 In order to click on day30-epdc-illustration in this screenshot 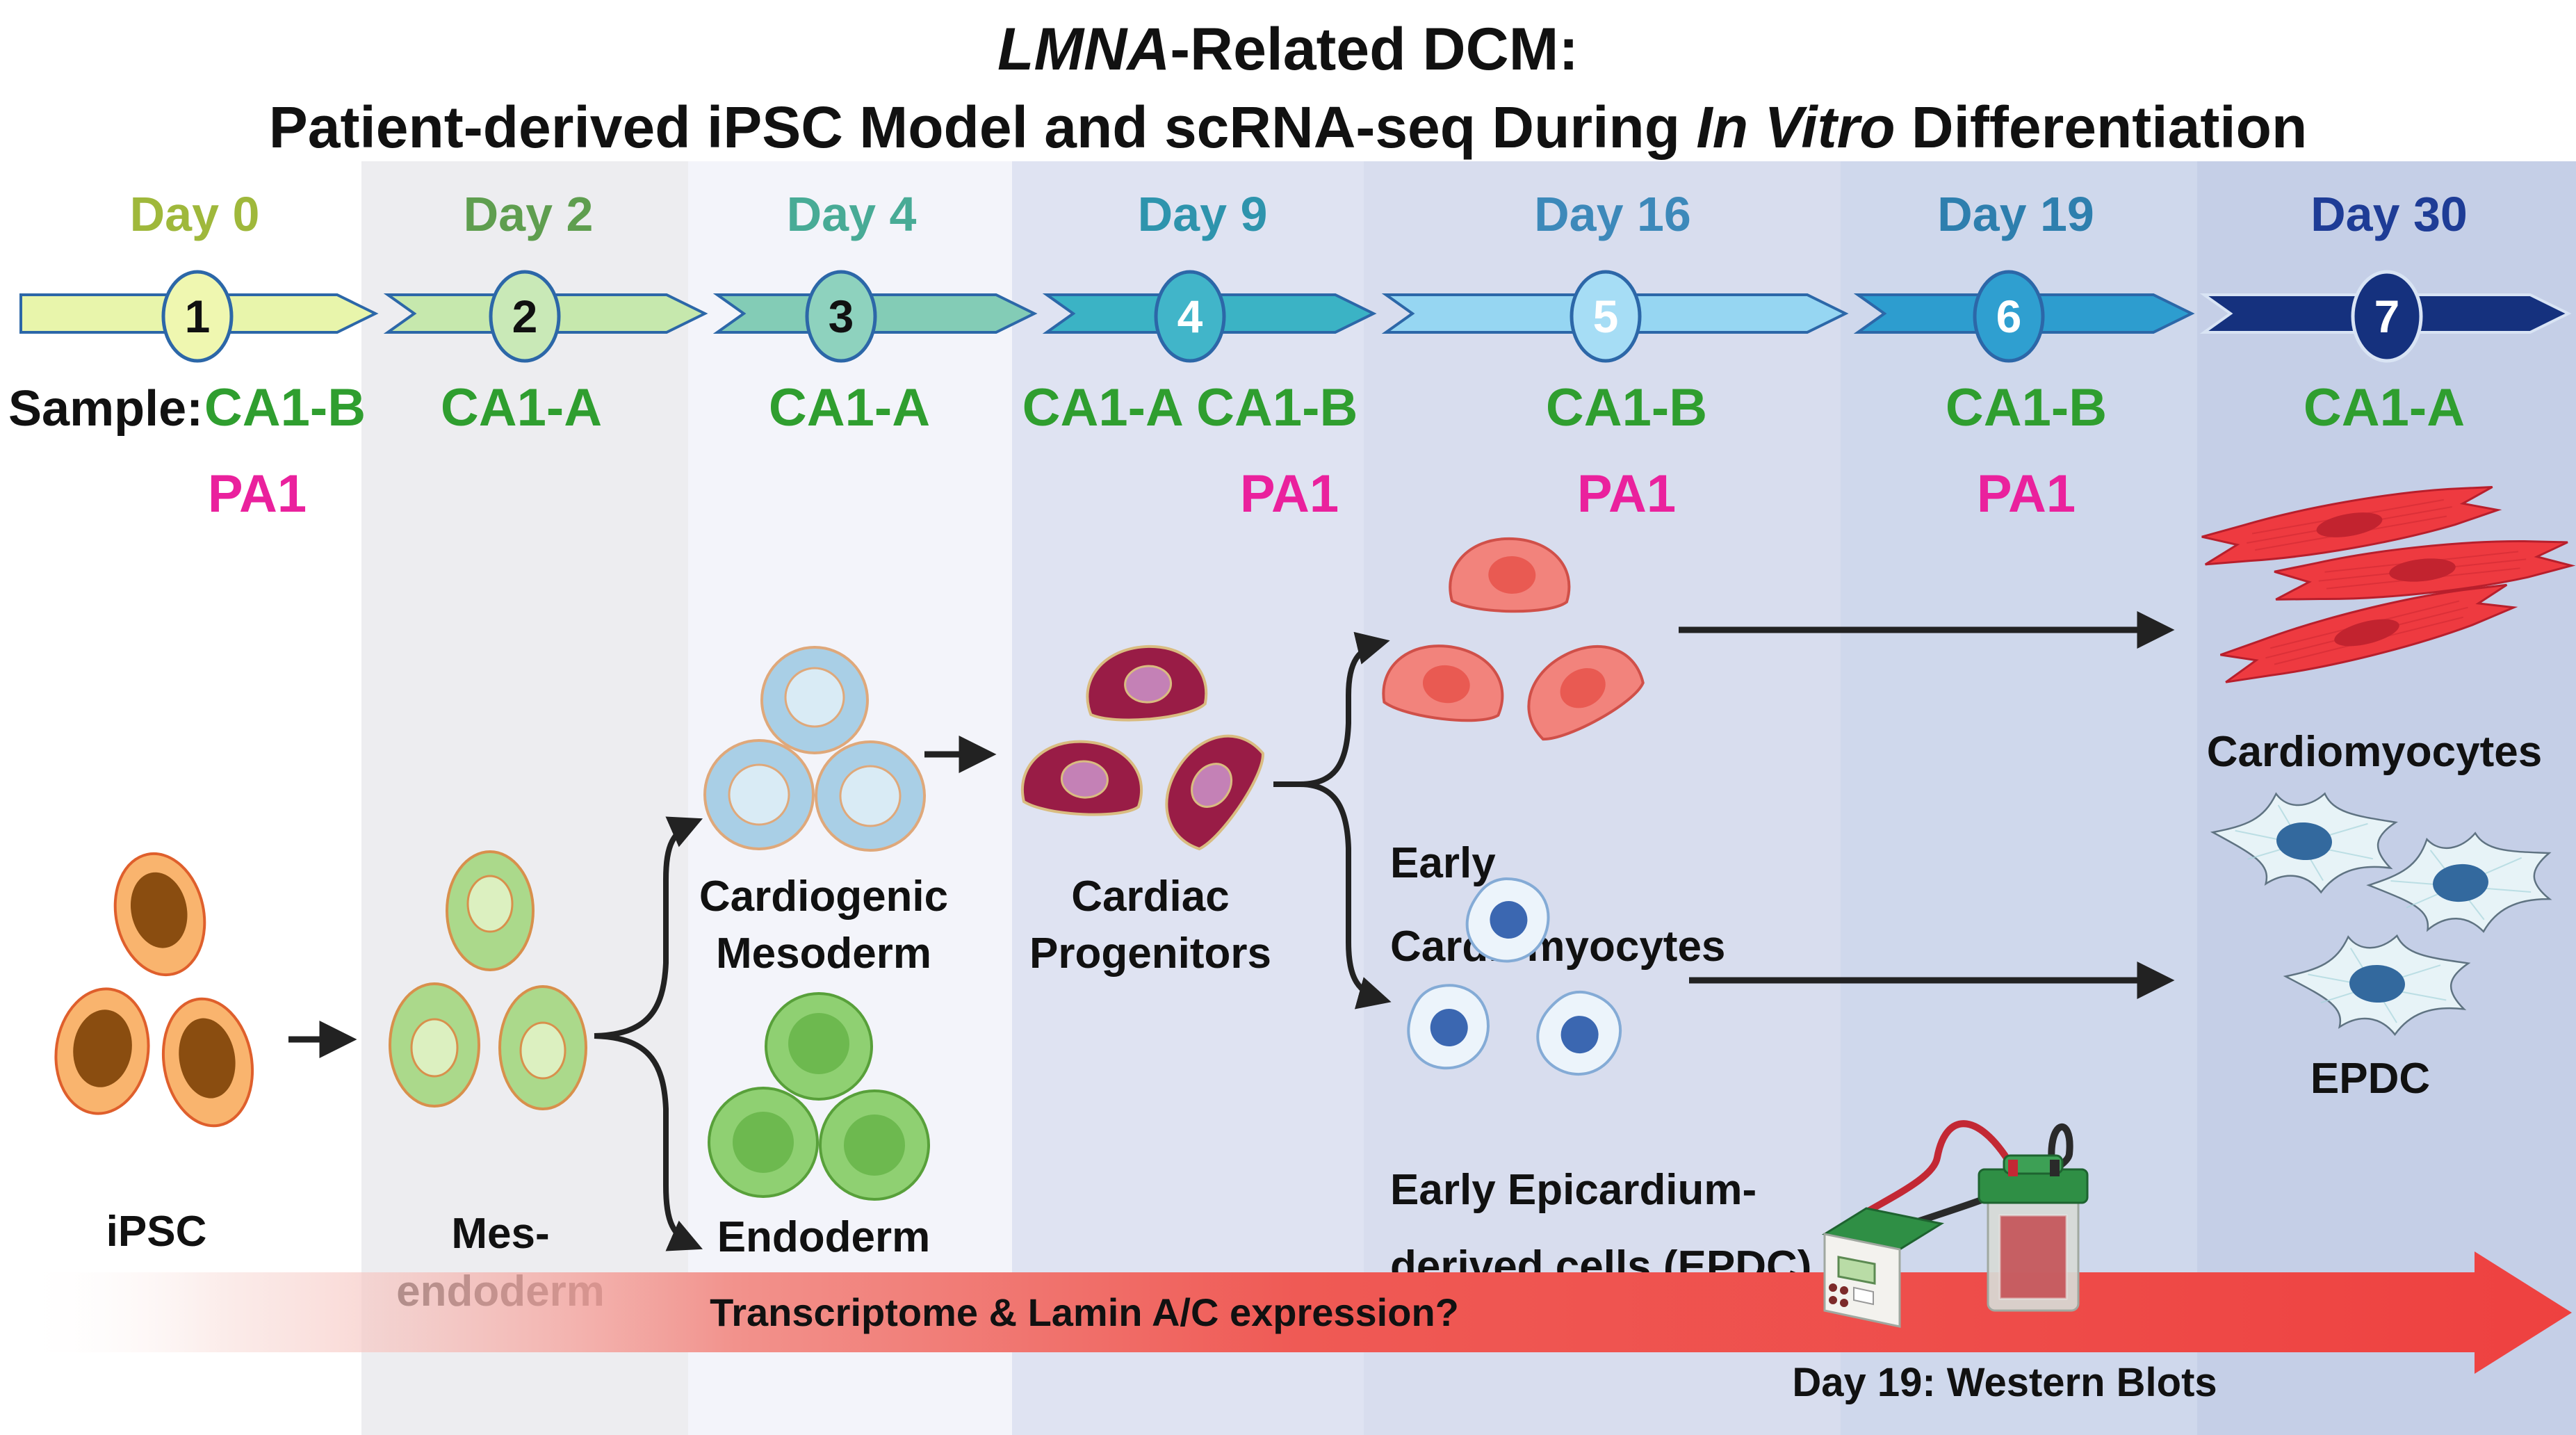, I will do `click(2381, 914)`.